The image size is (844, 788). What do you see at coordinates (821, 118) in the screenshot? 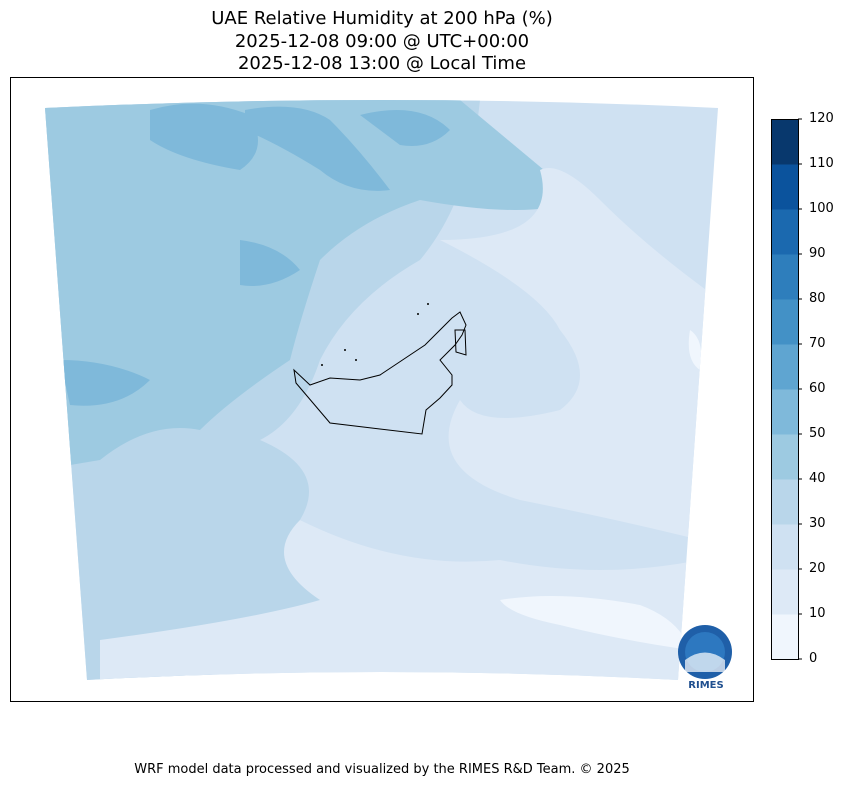
I see `colorbar-tick-label: 120` at bounding box center [821, 118].